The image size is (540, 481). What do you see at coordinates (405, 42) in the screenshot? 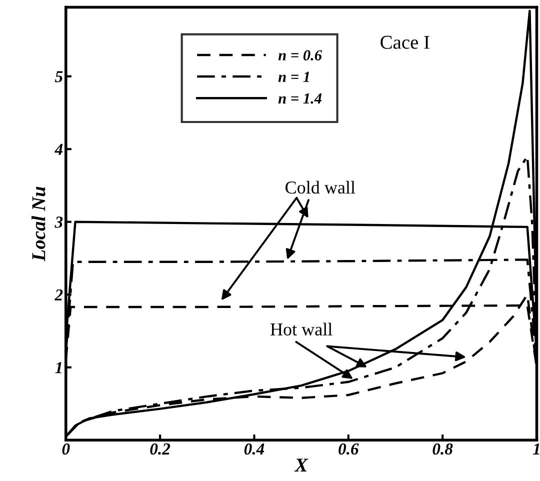
I see `text: Cace I` at bounding box center [405, 42].